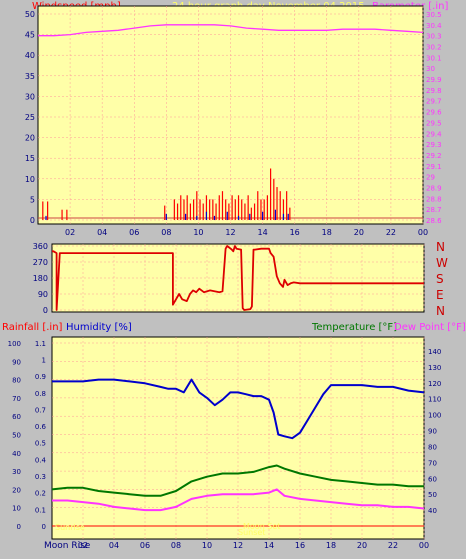  What do you see at coordinates (442, 263) in the screenshot?
I see `compass-label: W` at bounding box center [442, 263].